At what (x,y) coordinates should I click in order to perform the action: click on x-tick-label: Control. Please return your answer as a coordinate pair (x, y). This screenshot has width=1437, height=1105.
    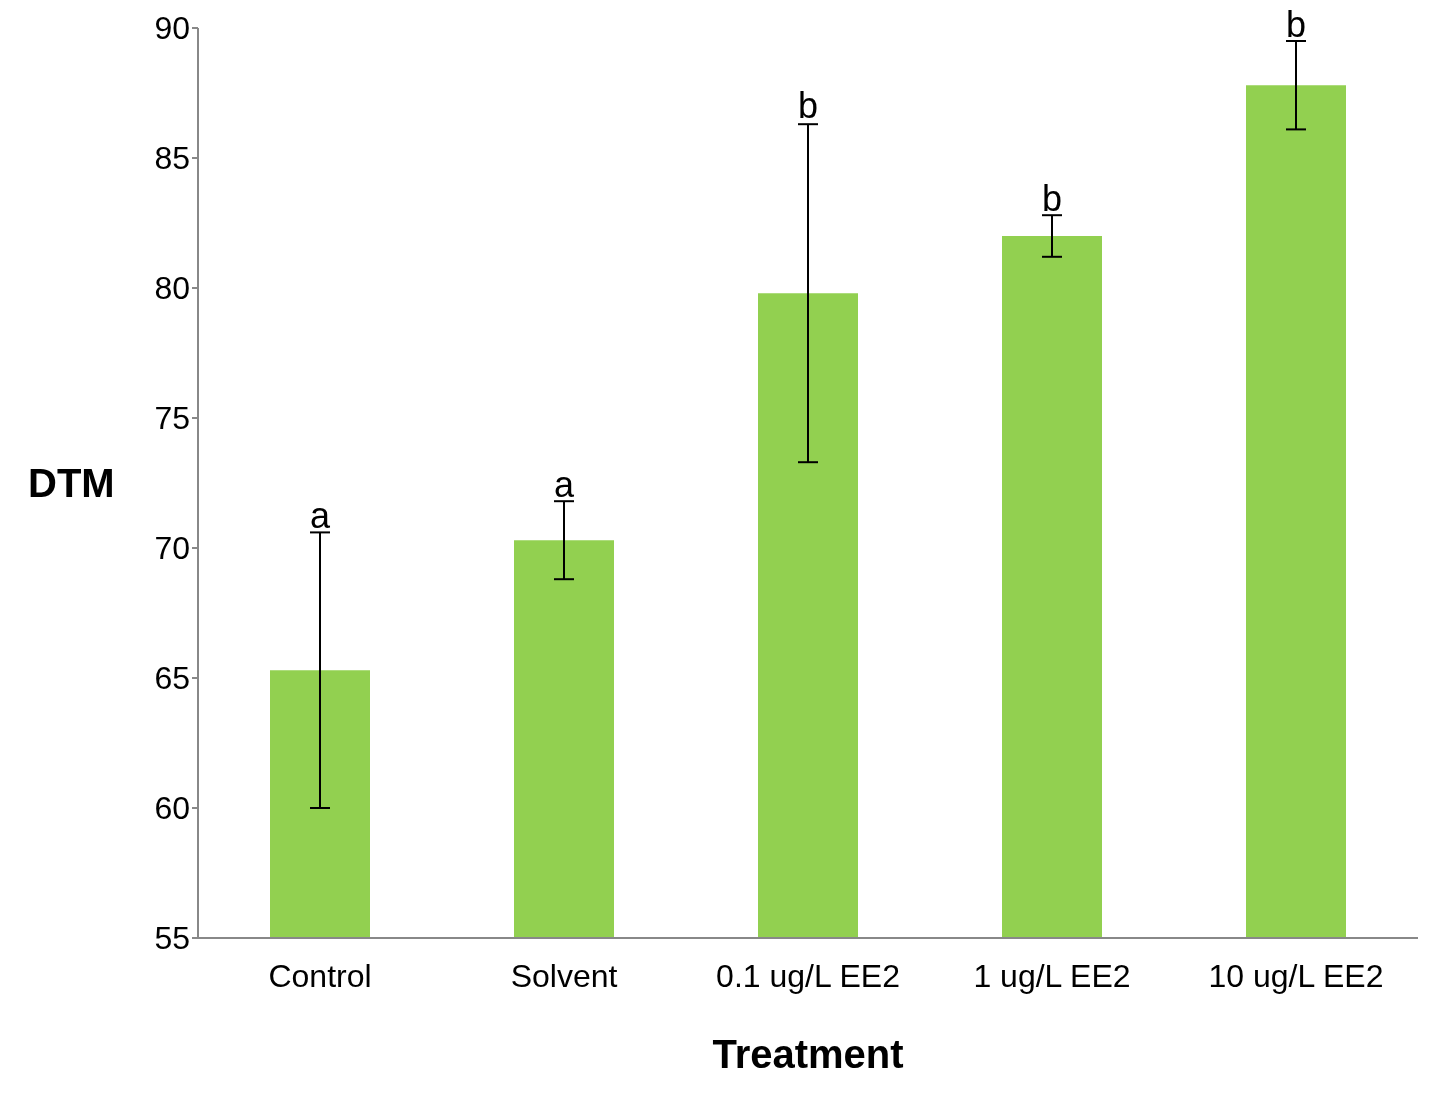
    Looking at the image, I should click on (320, 975).